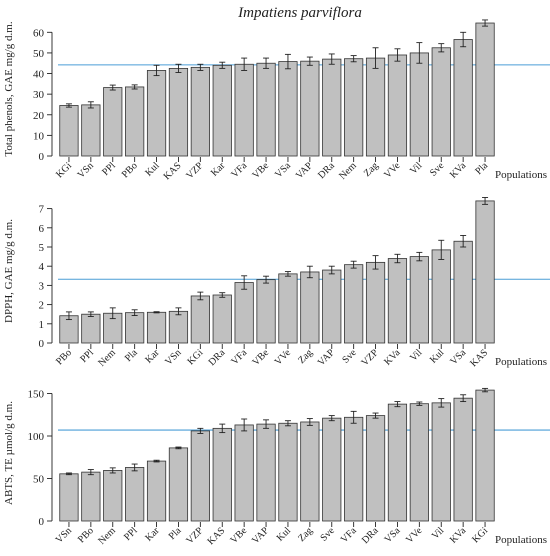  What do you see at coordinates (375, 107) in the screenshot?
I see `bar-Zag` at bounding box center [375, 107].